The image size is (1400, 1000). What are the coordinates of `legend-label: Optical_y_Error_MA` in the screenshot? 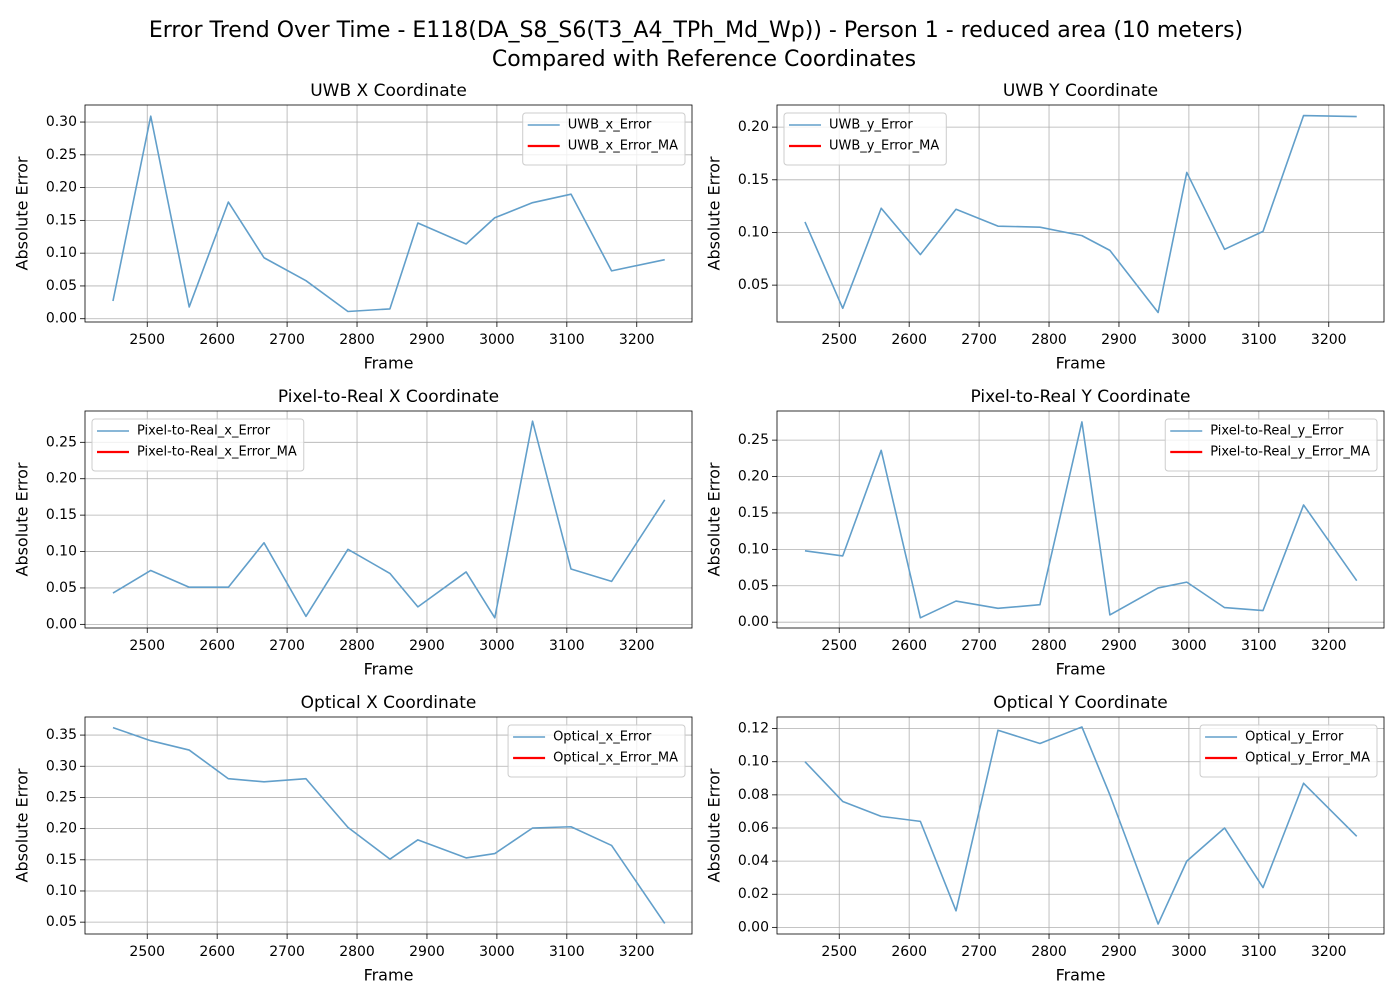 It's located at (1307, 758).